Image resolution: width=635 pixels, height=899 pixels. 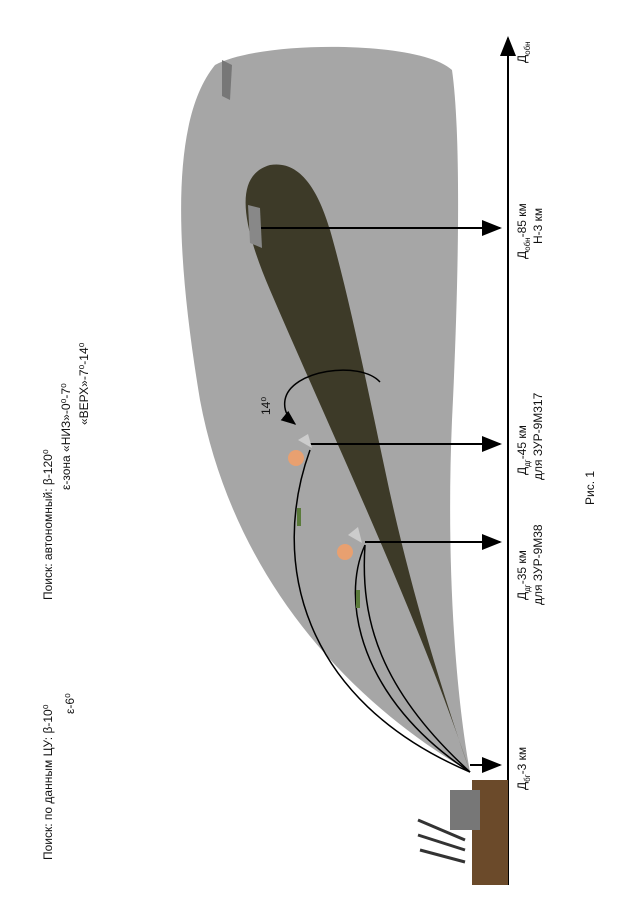 What do you see at coordinates (527, 778) in the screenshot?
I see `distance-sub: бг` at bounding box center [527, 778].